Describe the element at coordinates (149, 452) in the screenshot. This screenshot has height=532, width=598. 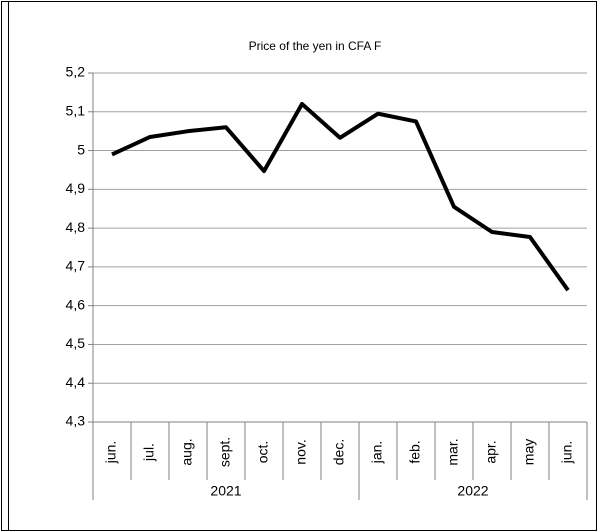
I see `x-tick-label: jul.` at that location.